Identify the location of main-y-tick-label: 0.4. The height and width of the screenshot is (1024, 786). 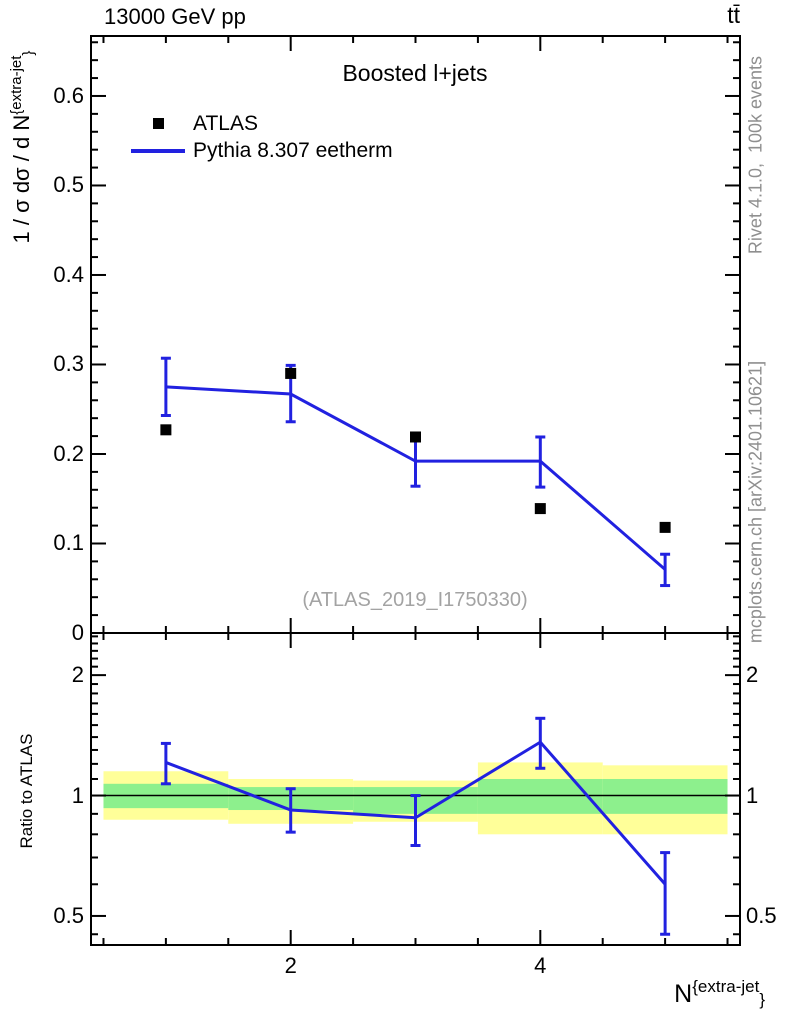
(68, 274).